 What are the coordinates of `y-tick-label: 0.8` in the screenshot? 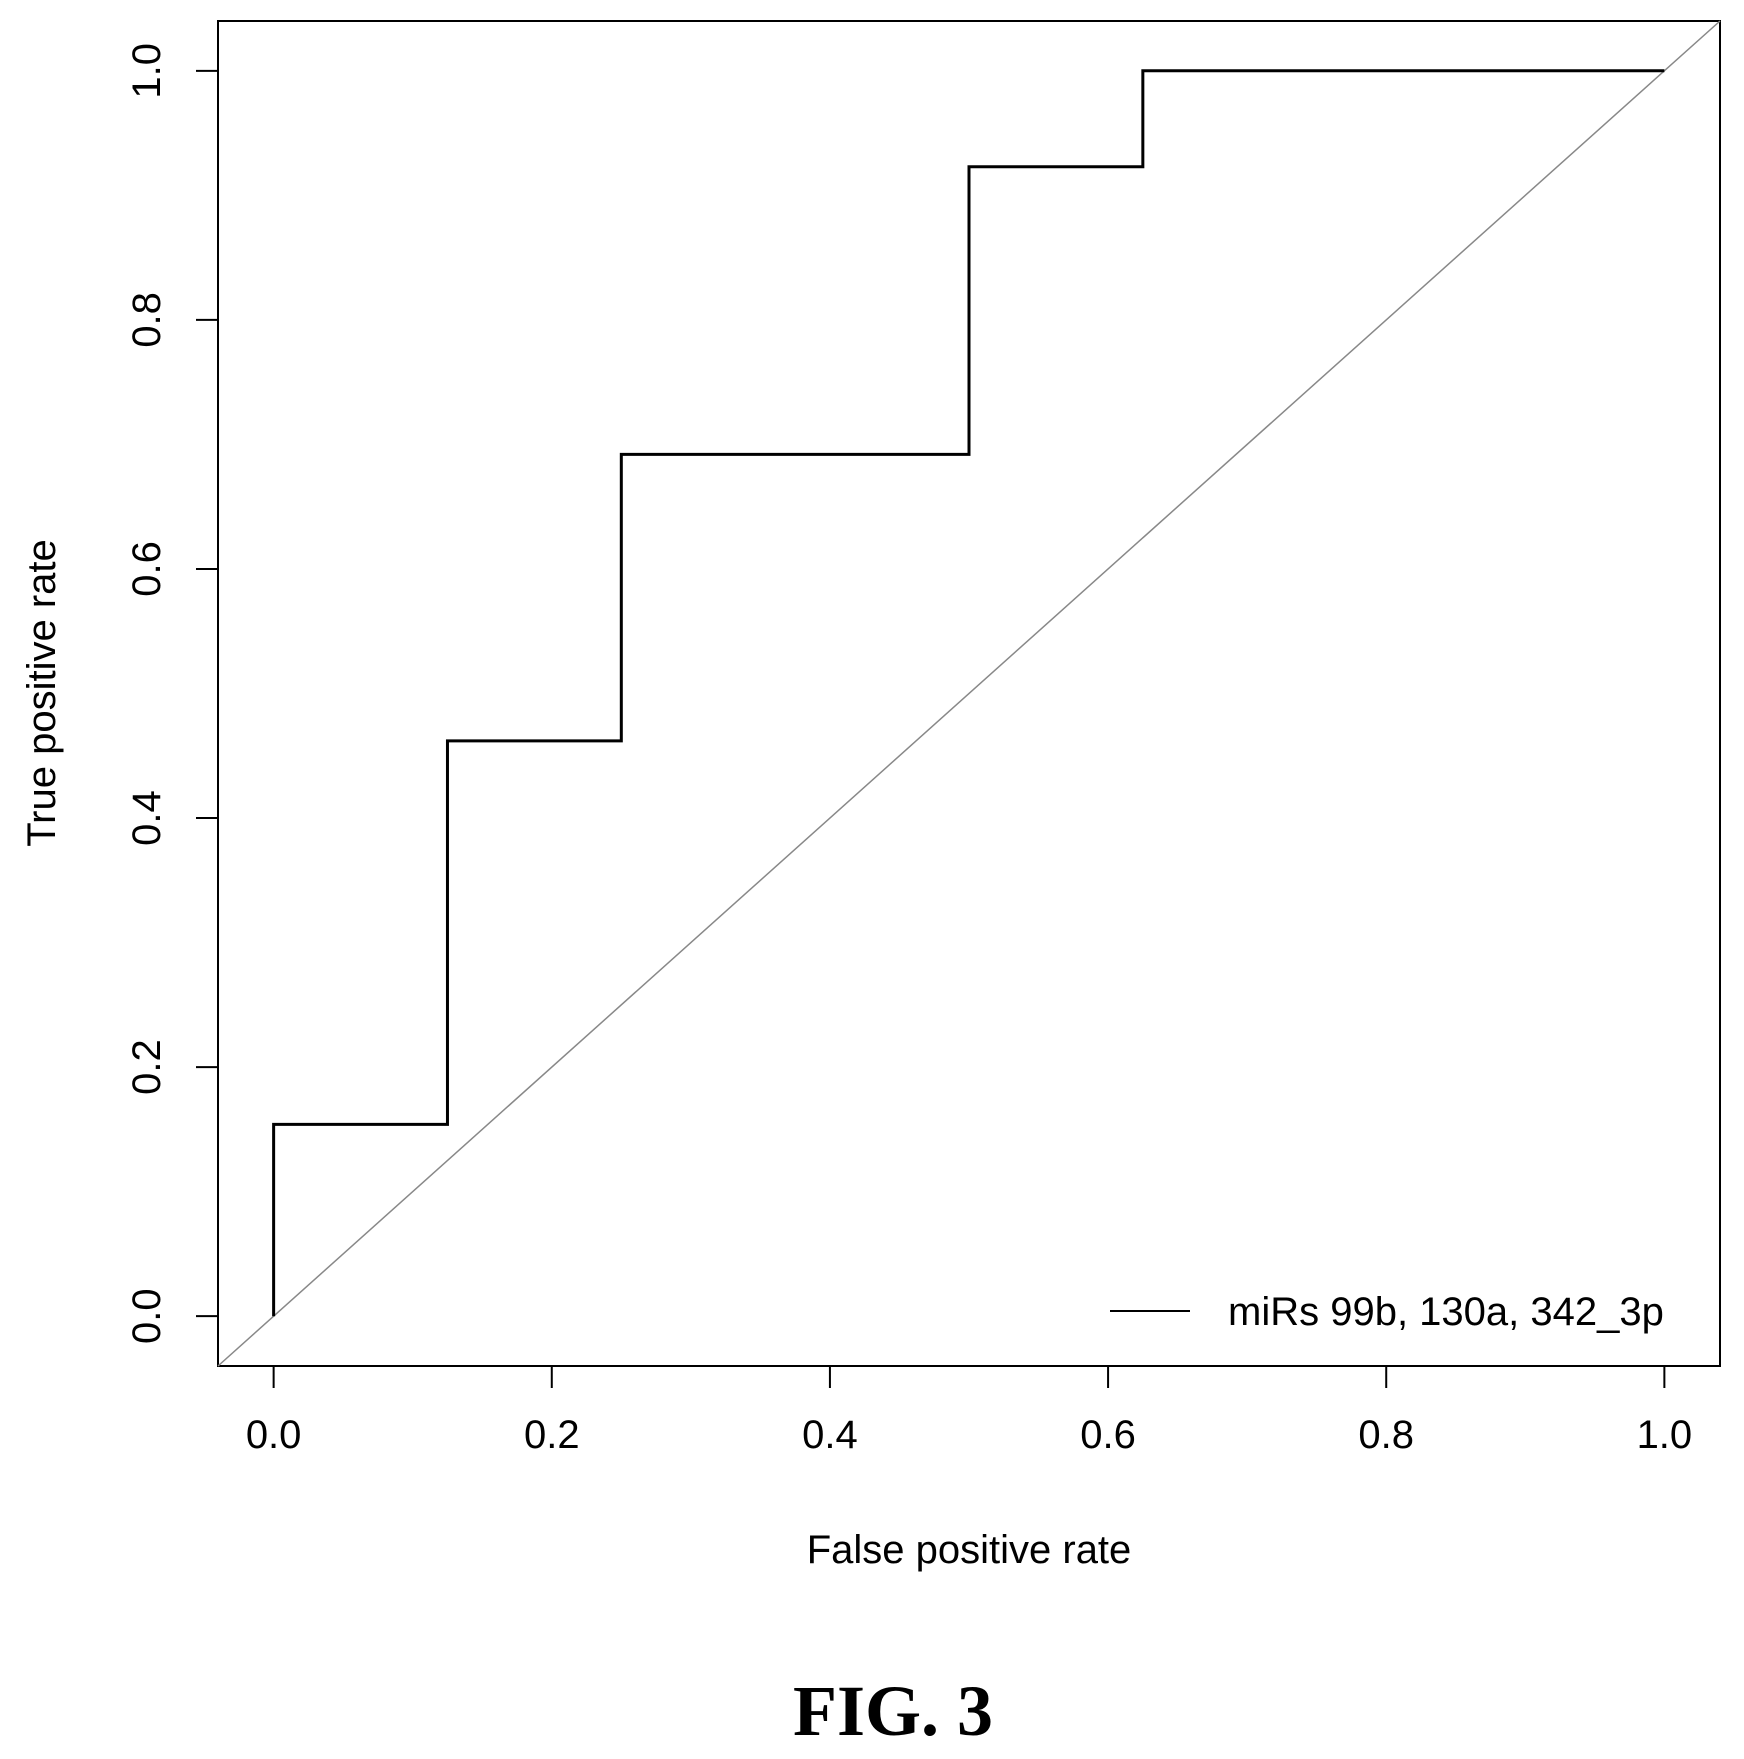 It's located at (147, 320).